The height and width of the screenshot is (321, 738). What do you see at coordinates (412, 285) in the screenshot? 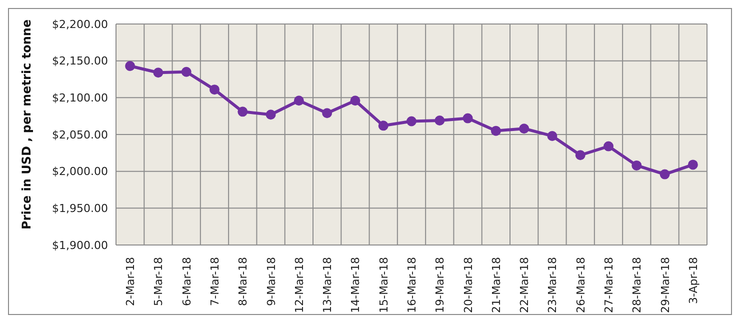
I see `x-tick-label: 16-Mar-18` at bounding box center [412, 285].